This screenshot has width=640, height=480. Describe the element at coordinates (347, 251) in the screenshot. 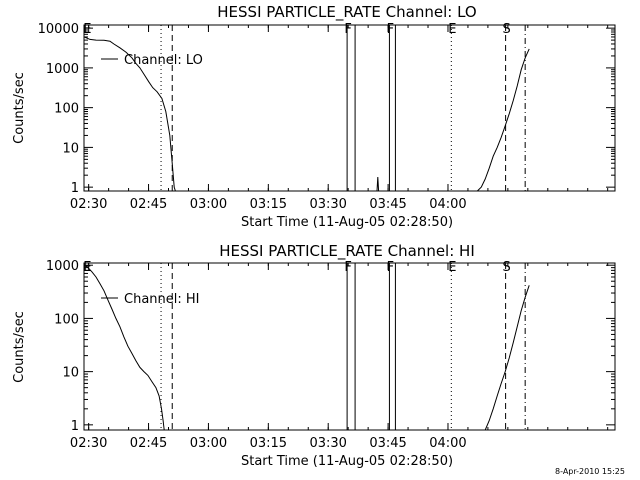

I see `hi-panel-title: HESSI PARTICLE_RATE Channel: HI` at that location.